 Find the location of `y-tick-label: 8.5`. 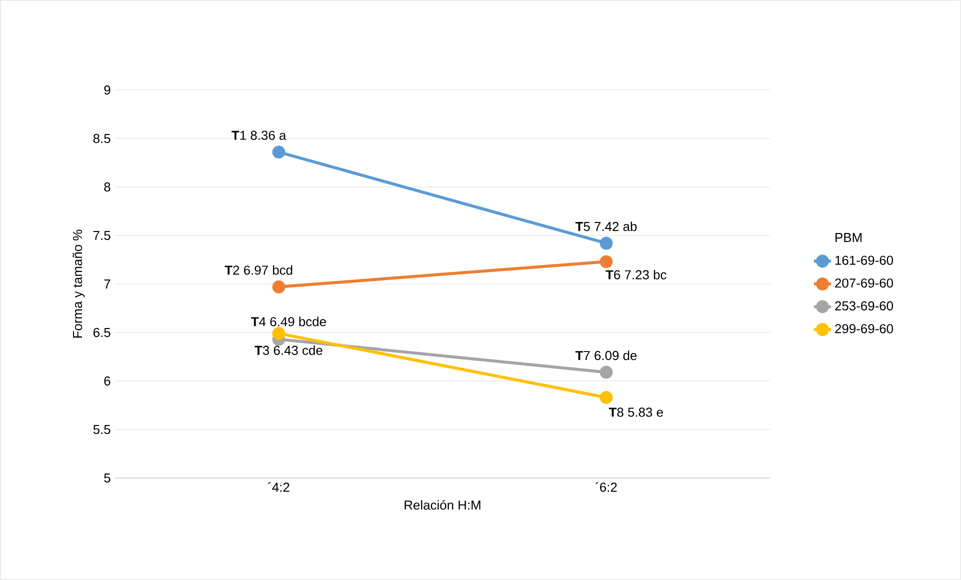

y-tick-label: 8.5 is located at coordinates (101, 139).